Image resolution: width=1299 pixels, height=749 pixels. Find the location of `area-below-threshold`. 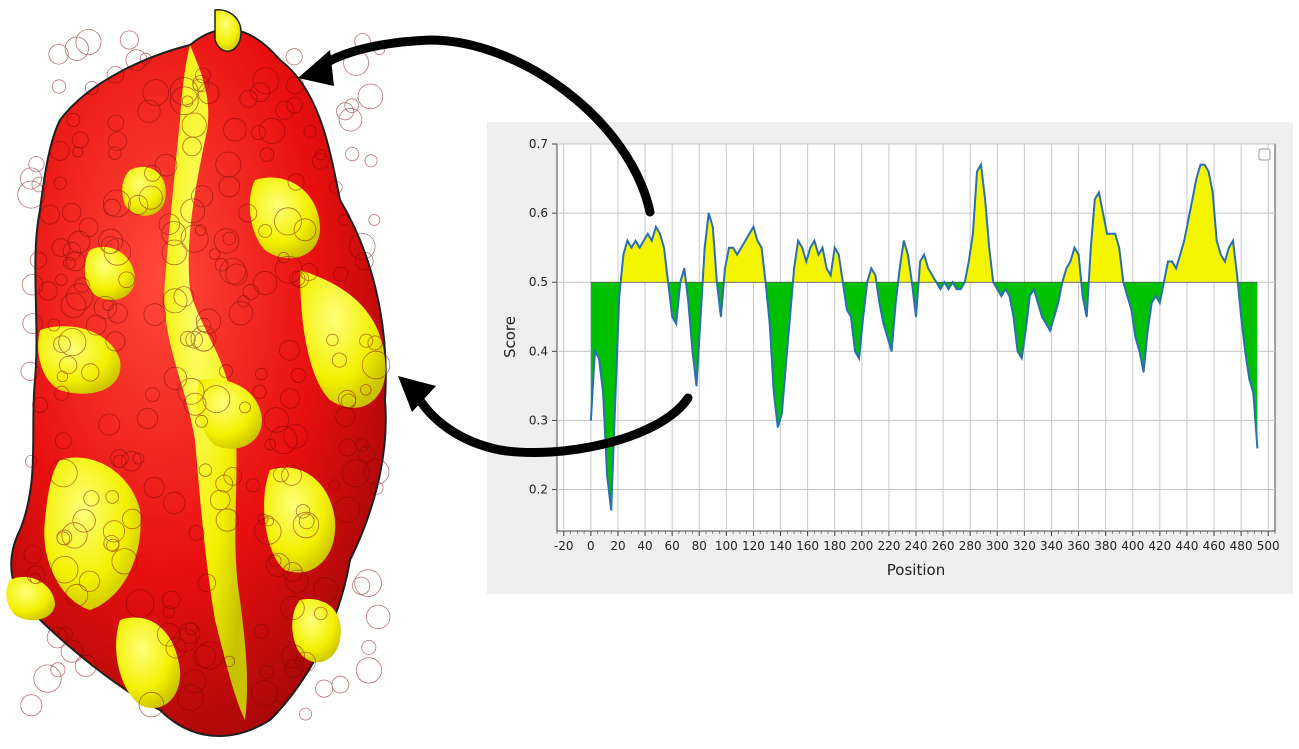

area-below-threshold is located at coordinates (674, 303).